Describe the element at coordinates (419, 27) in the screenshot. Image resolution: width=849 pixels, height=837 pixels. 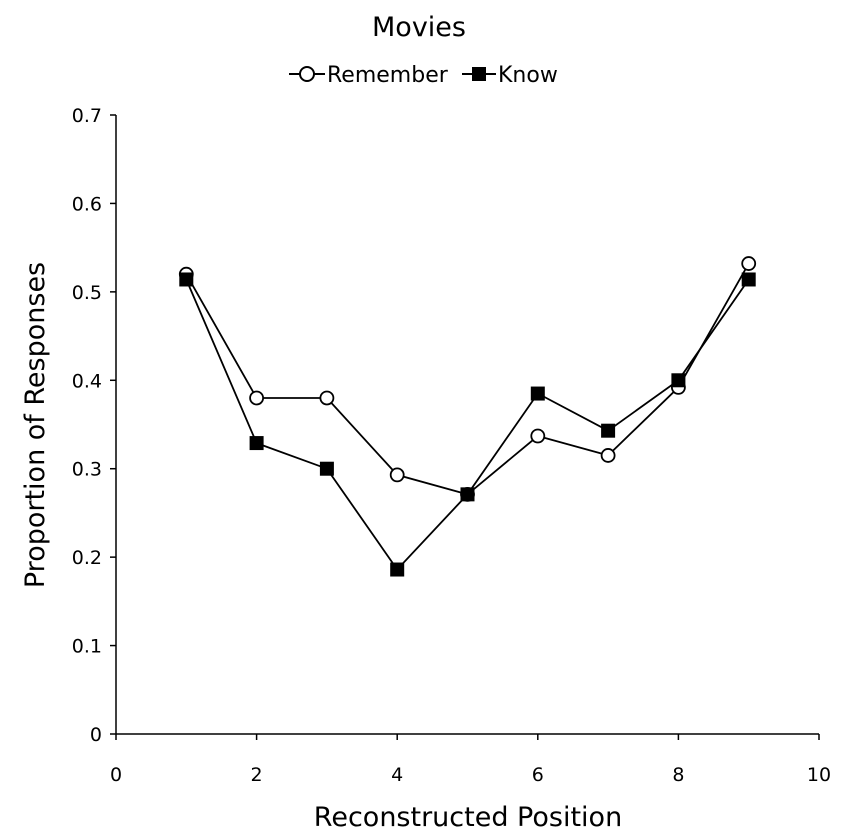
I see `chart-title: Movies` at that location.